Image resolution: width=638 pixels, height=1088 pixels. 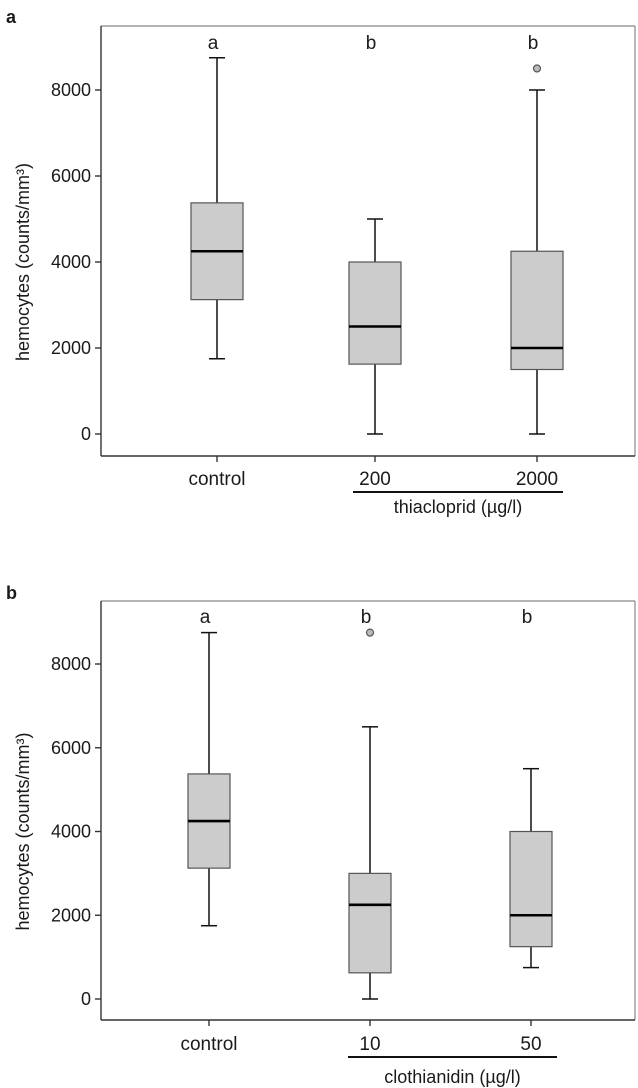 What do you see at coordinates (458, 507) in the screenshot?
I see `group-label: thiacloprid (µg/l)` at bounding box center [458, 507].